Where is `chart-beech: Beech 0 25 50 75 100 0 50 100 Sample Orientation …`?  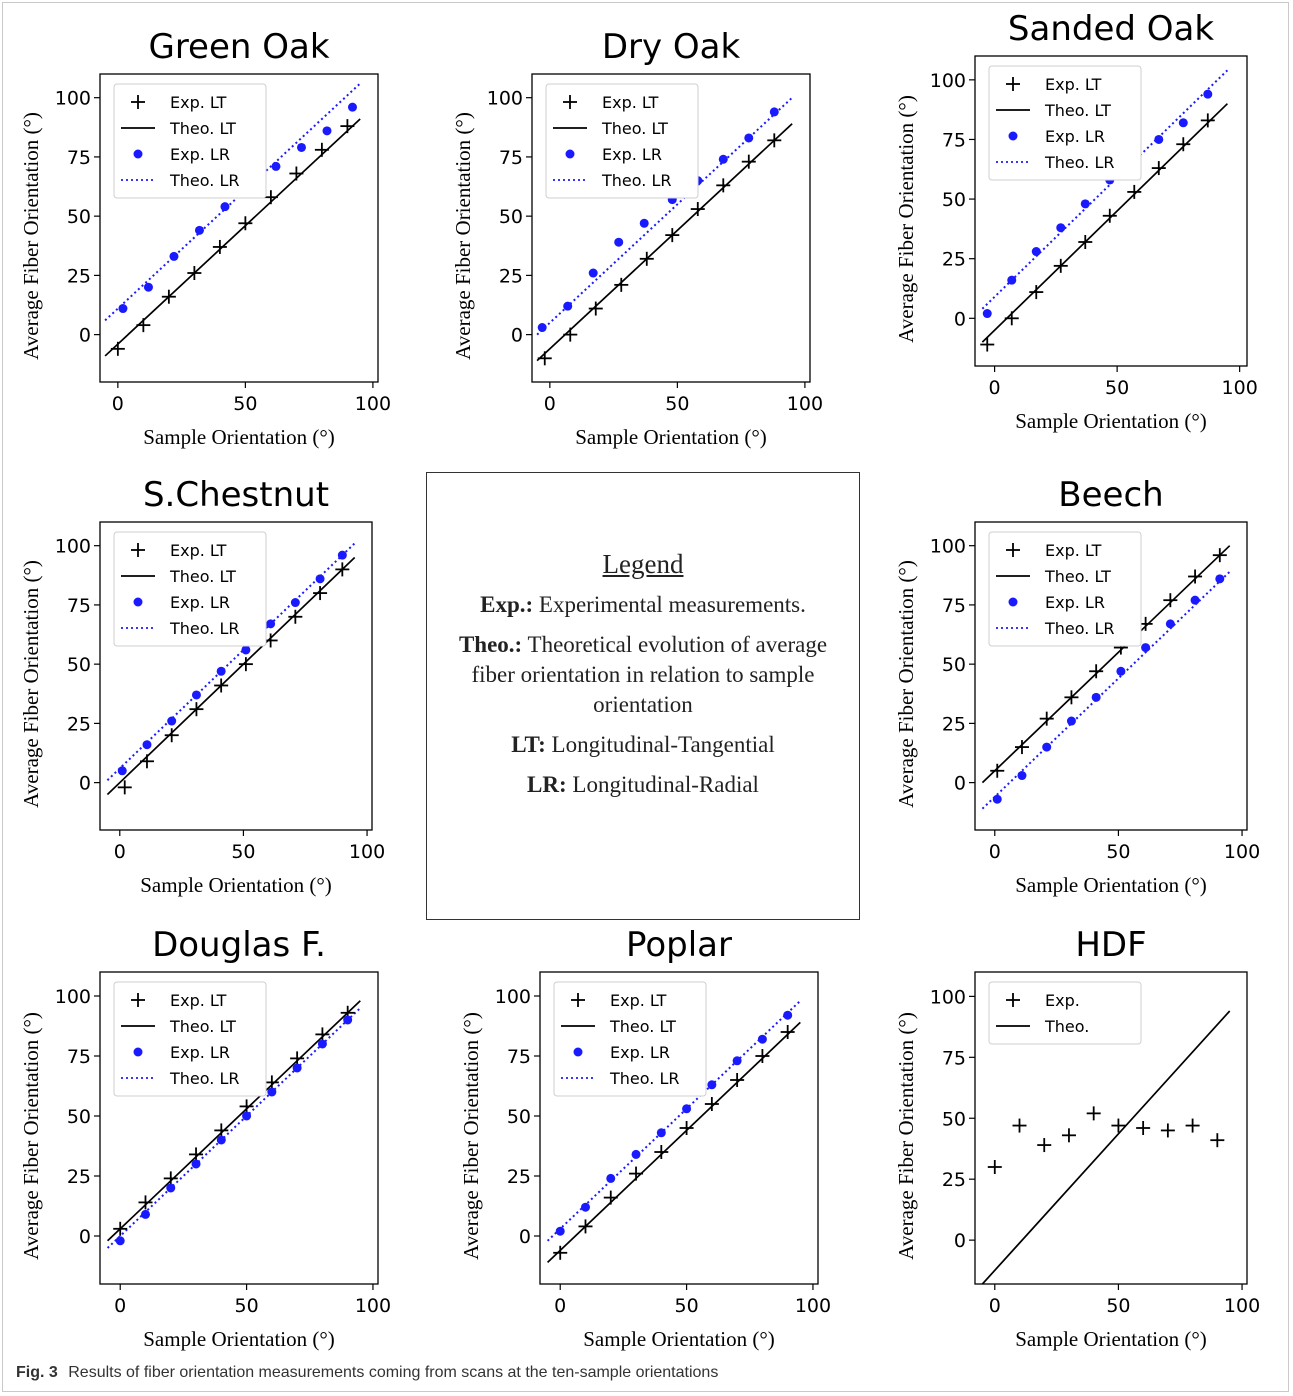
chart-beech: Beech 0 25 50 75 100 0 50 100 Sample Orientation … is located at coordinates (1077, 686).